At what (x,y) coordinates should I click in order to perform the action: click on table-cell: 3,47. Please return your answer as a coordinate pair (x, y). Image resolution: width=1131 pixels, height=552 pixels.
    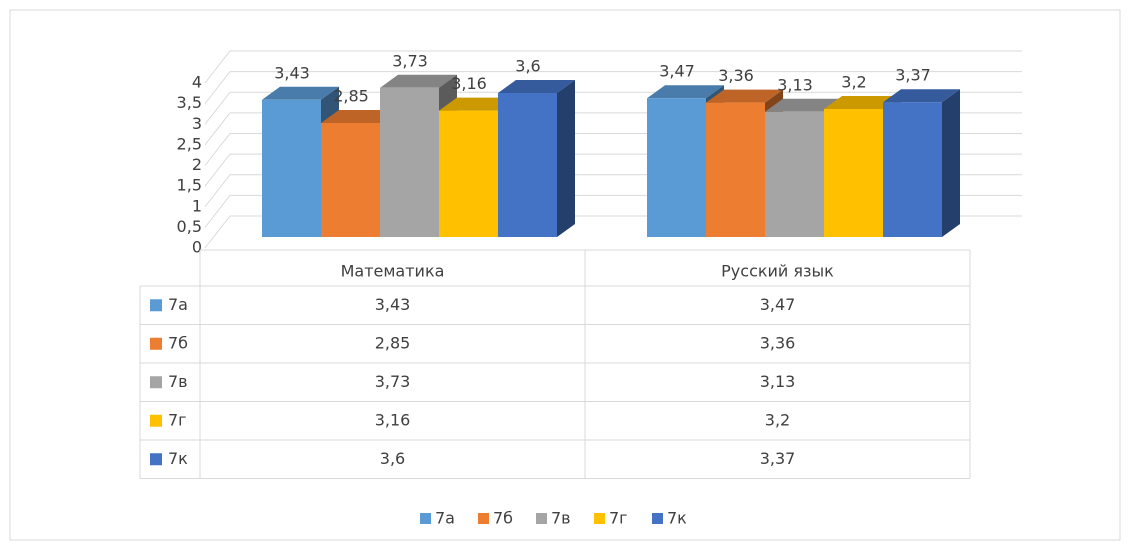
    Looking at the image, I should click on (778, 304).